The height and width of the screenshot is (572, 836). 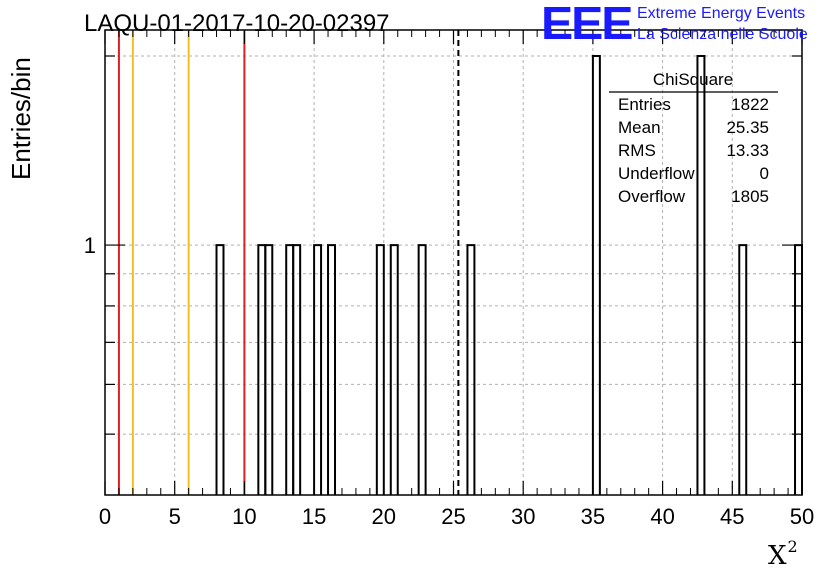 What do you see at coordinates (644, 104) in the screenshot?
I see `stats-label: Entries` at bounding box center [644, 104].